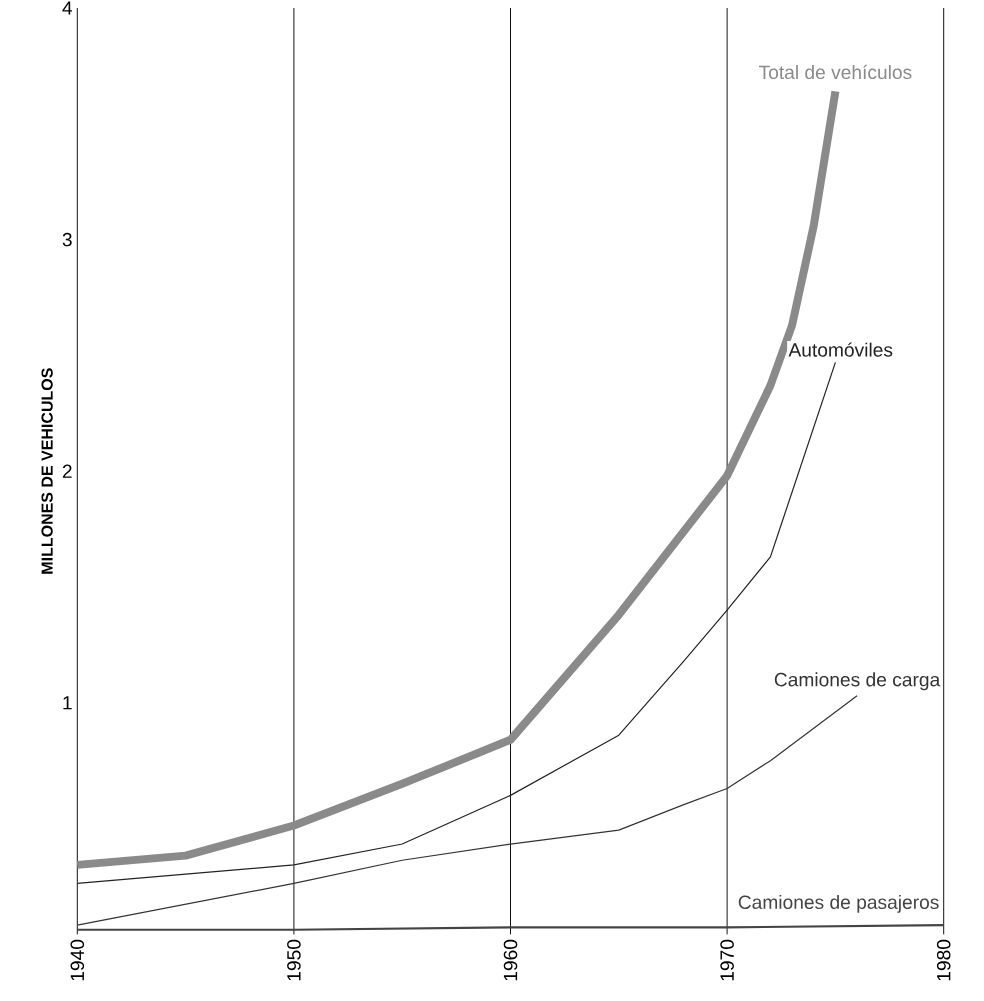 This screenshot has width=984, height=1001. What do you see at coordinates (835, 72) in the screenshot?
I see `series-label: Total de vehículos` at bounding box center [835, 72].